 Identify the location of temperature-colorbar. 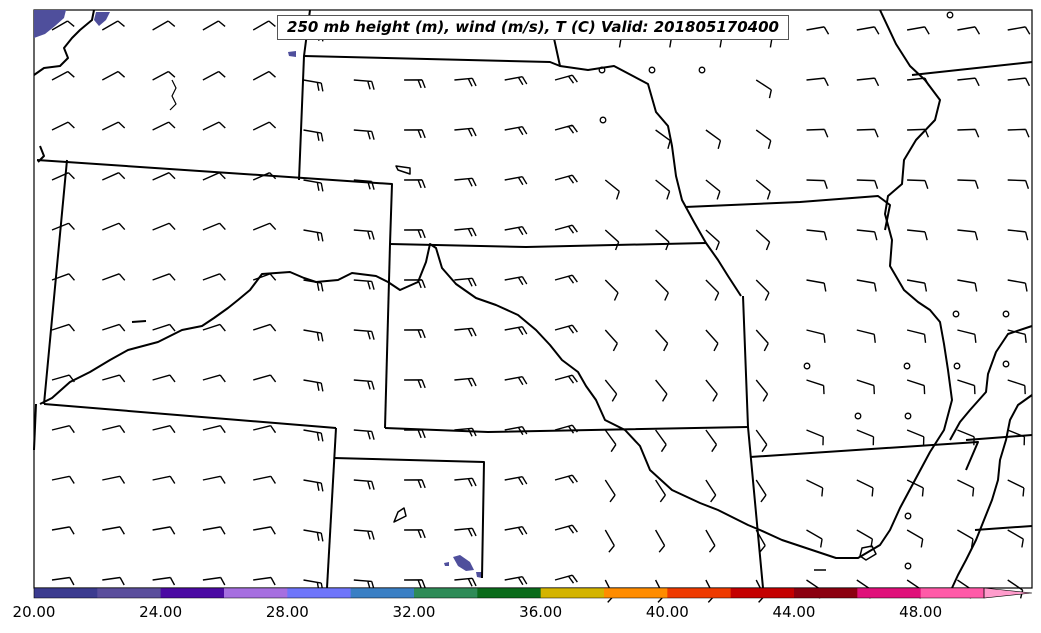
(533, 593).